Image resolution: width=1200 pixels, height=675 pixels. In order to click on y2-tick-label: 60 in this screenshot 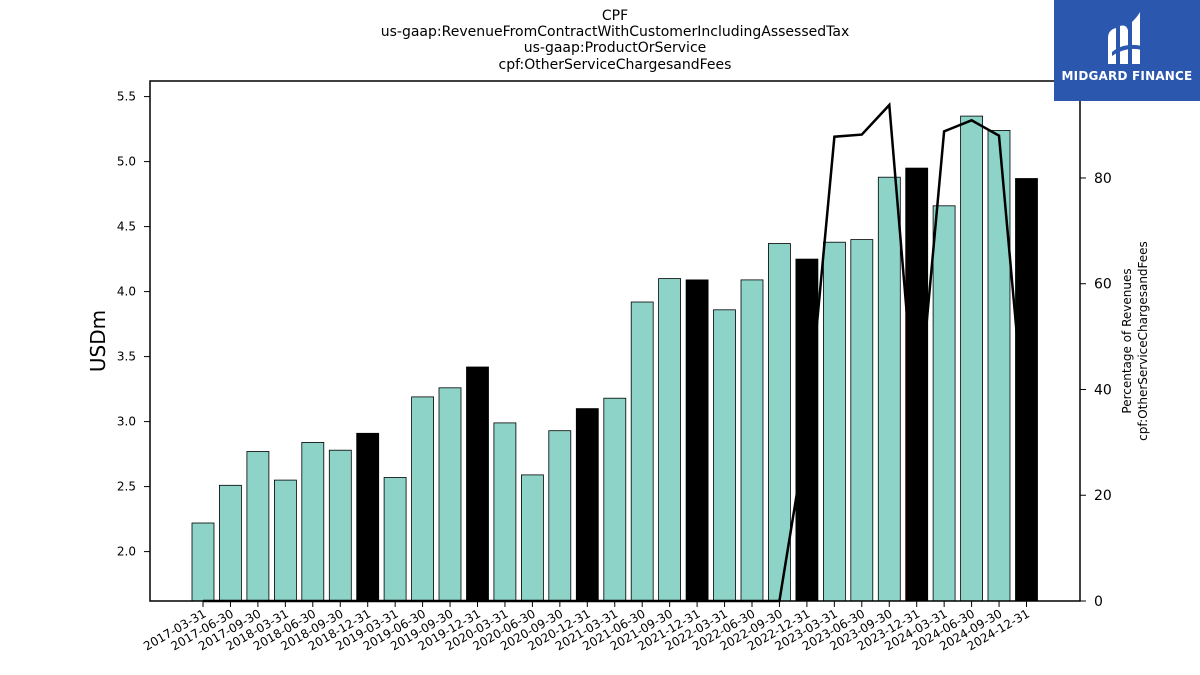, I will do `click(1103, 285)`.